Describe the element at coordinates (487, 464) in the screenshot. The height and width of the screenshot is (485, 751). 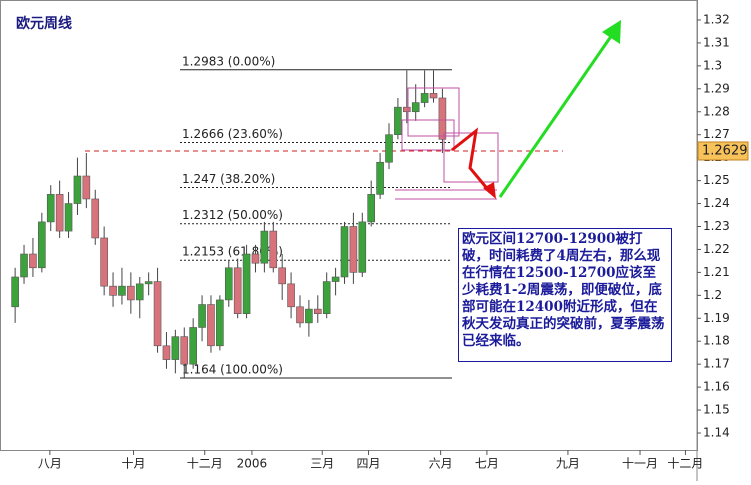
I see `x-tick-label: 七月` at that location.